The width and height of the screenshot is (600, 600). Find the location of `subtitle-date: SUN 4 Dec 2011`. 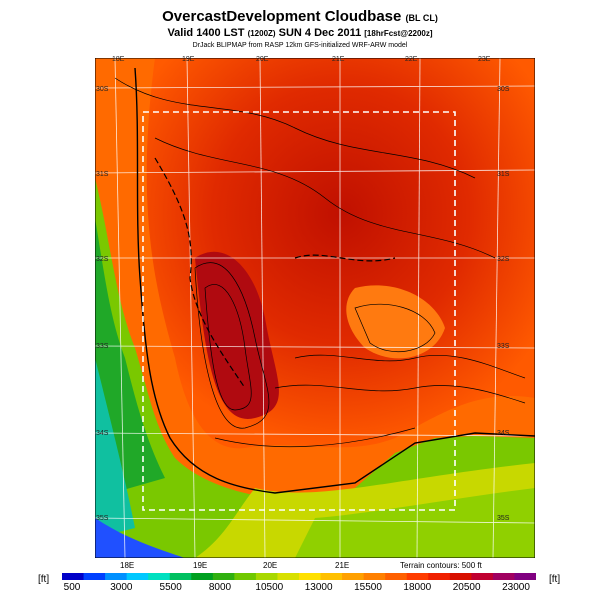

subtitle-date: SUN 4 Dec 2011 is located at coordinates (320, 33).